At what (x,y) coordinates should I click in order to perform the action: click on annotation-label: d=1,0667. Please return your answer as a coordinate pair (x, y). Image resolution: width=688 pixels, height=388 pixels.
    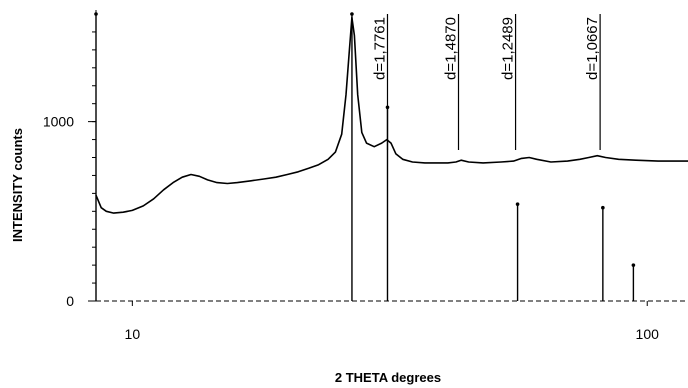
    Looking at the image, I should click on (592, 48).